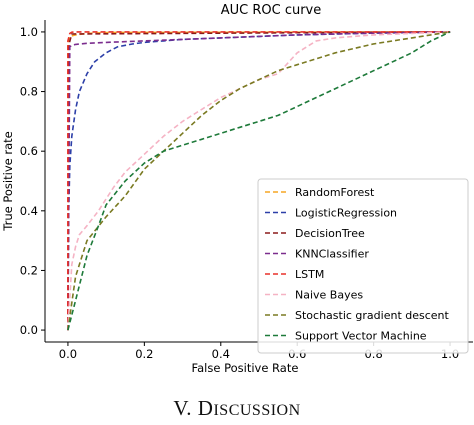 Image resolution: width=474 pixels, height=425 pixels. What do you see at coordinates (372, 315) in the screenshot?
I see `legend-entry: Stochastic gradient descent` at bounding box center [372, 315].